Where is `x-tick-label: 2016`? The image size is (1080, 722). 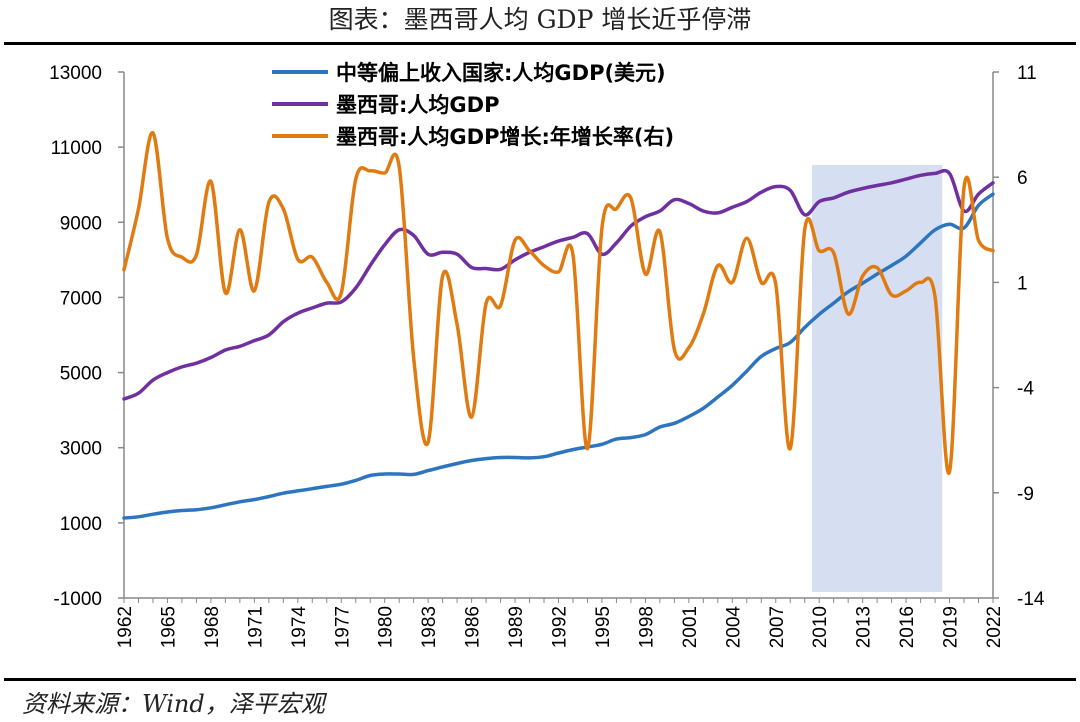
x-tick-label: 2016 is located at coordinates (907, 627).